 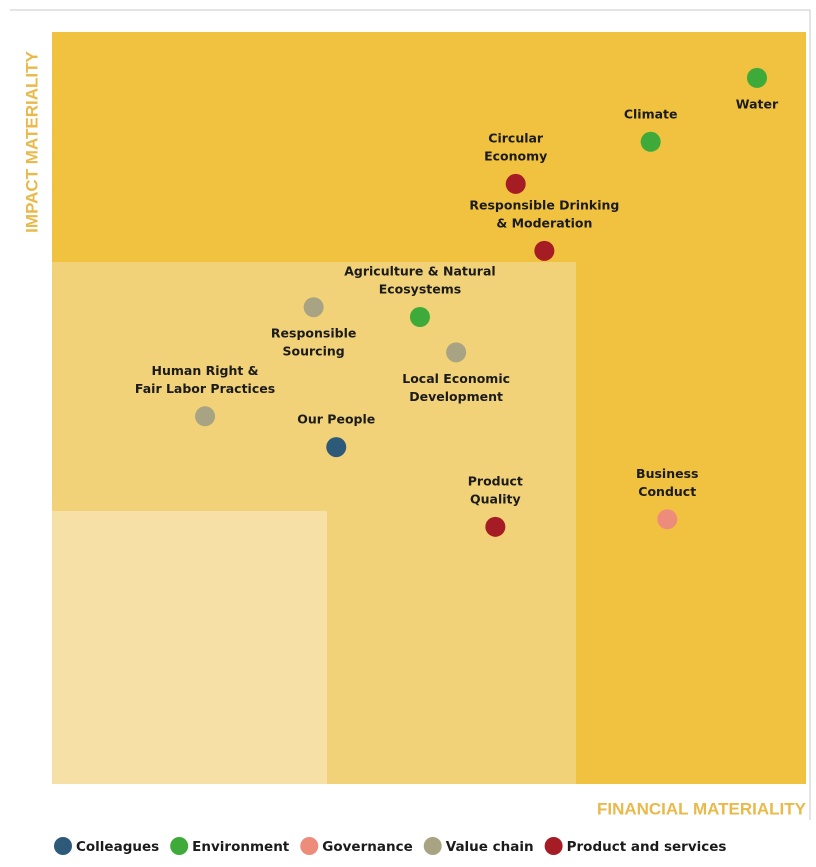 I want to click on point-label: Economy, so click(x=515, y=155).